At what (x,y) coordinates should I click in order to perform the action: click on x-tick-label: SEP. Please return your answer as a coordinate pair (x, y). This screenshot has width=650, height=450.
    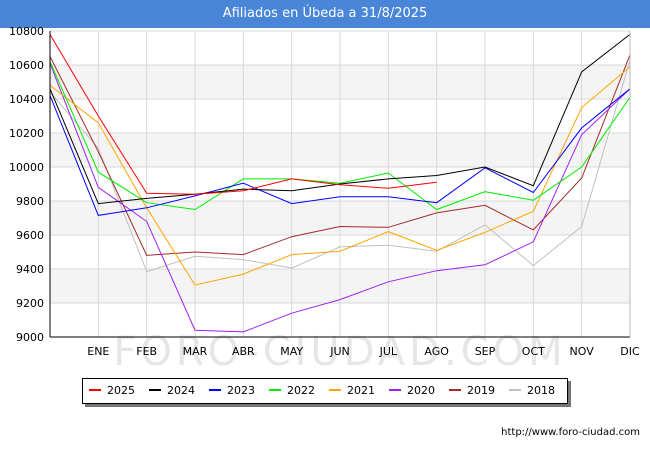
    Looking at the image, I should click on (485, 351).